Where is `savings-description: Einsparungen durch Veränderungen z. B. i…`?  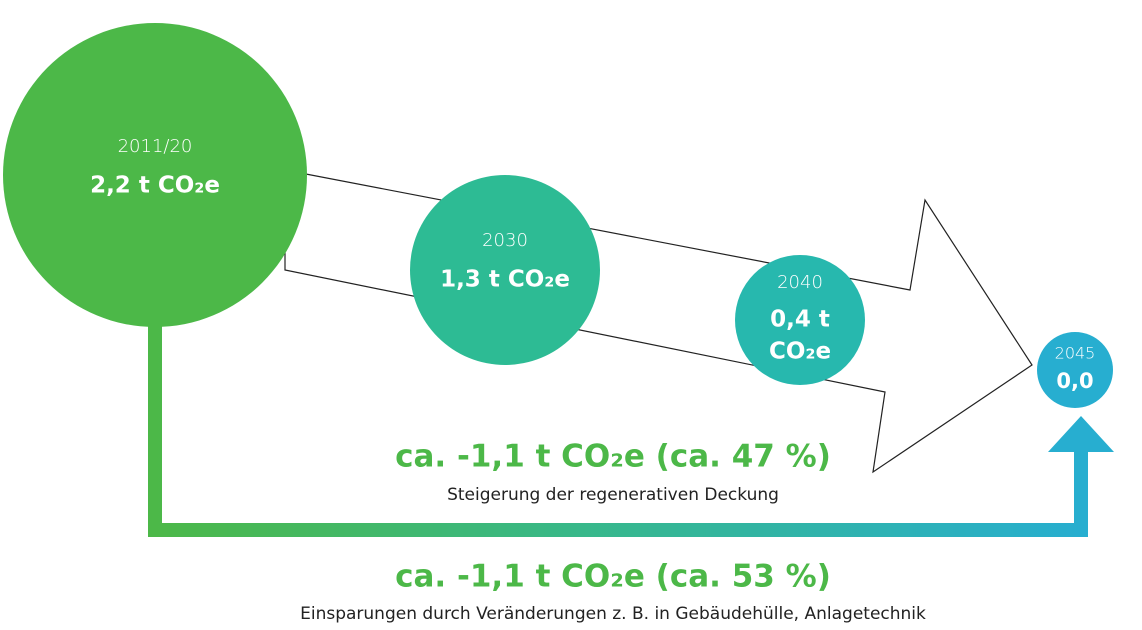
savings-description: Einsparungen durch Veränderungen z. B. i… is located at coordinates (613, 614).